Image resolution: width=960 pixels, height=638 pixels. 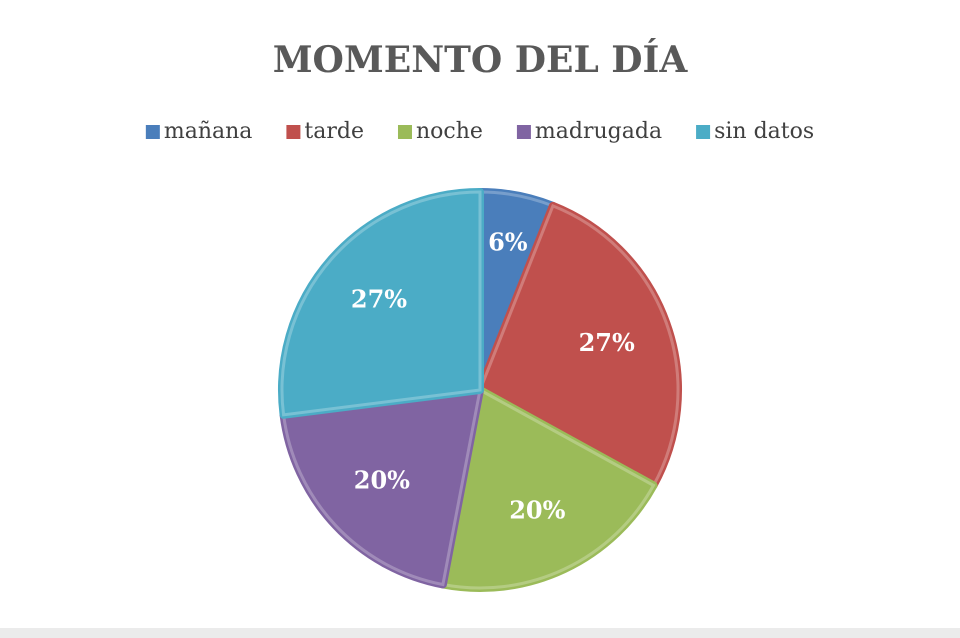 I want to click on legend: mañana tarde noche madrugada sin datos, so click(x=479, y=131).